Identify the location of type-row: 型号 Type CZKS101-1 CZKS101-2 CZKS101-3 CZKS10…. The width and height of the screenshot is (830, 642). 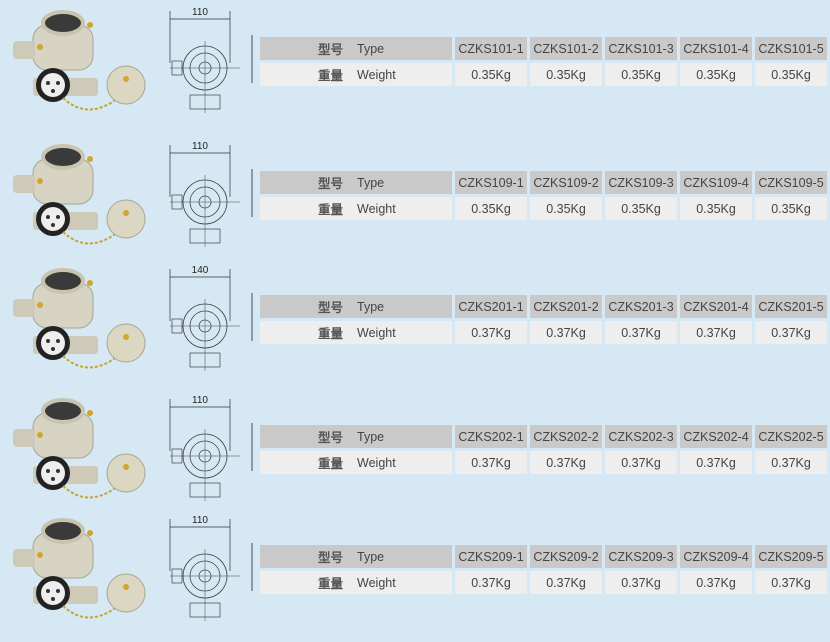
(545, 48).